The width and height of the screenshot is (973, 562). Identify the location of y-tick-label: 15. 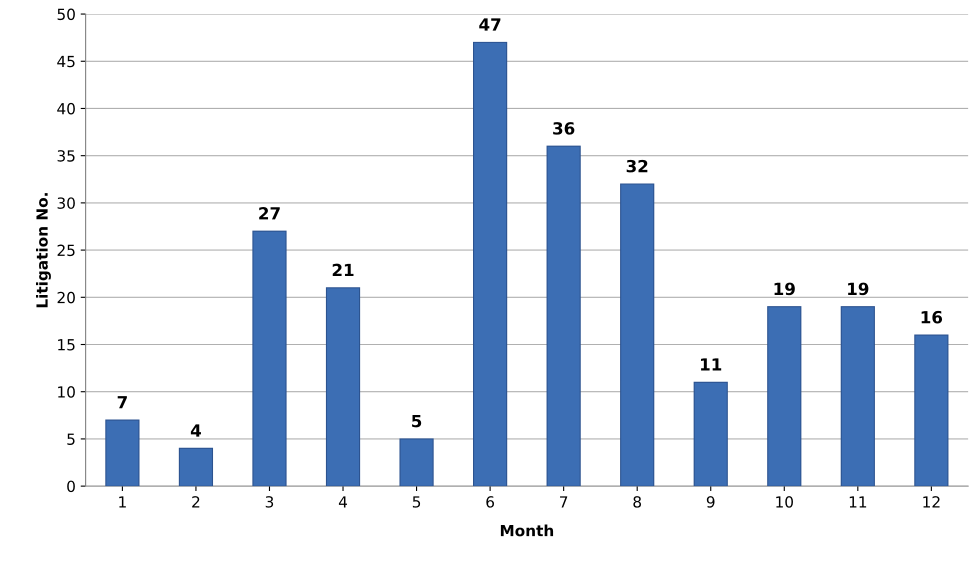
(66, 345).